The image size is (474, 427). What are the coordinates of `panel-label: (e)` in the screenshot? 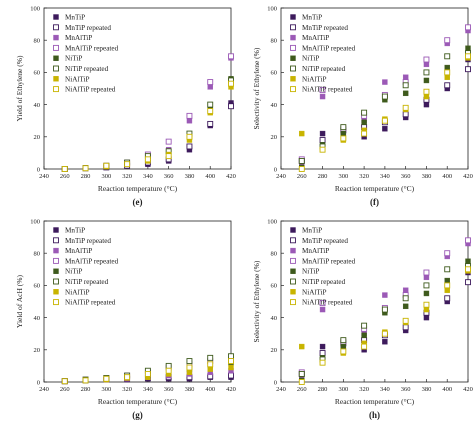 It's located at (138, 202).